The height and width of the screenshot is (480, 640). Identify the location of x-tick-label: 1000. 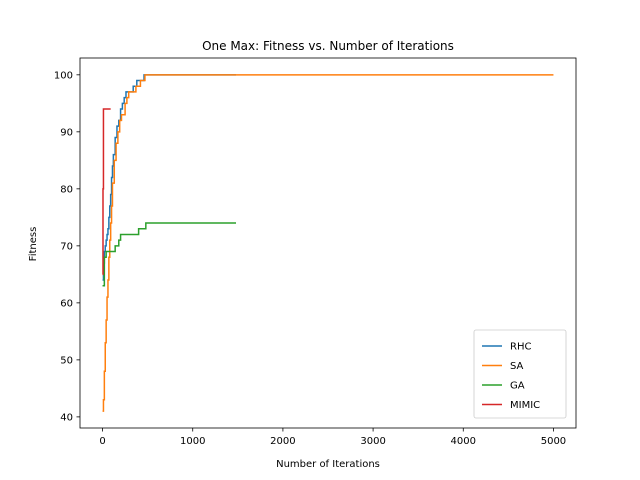
(192, 441).